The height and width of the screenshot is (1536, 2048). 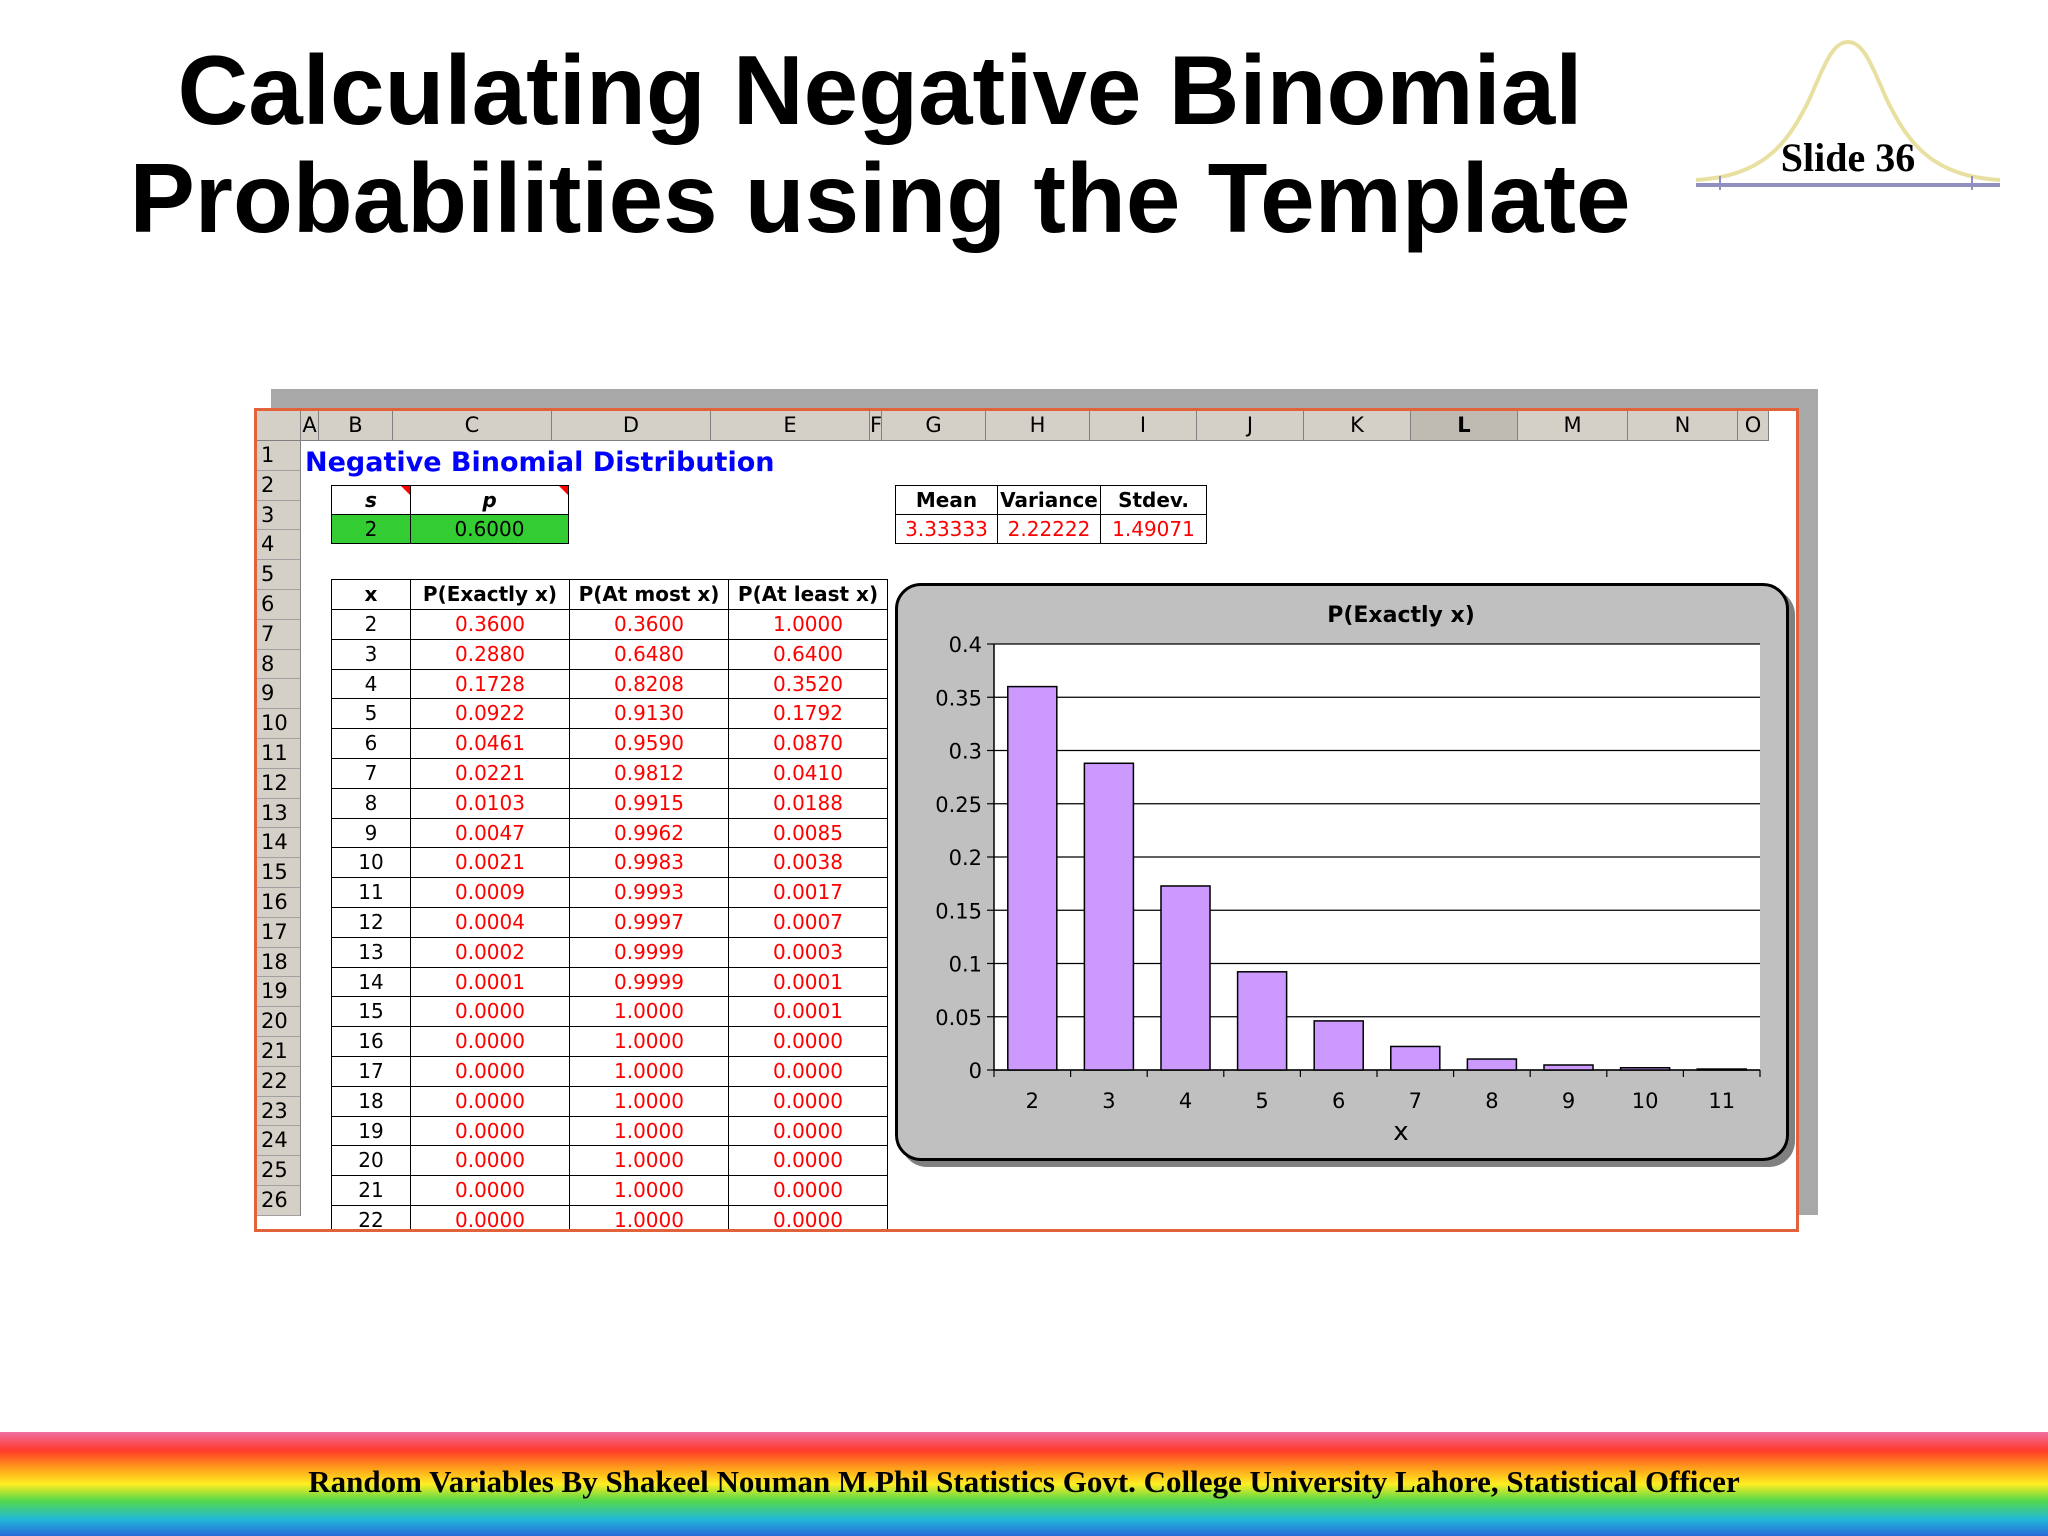 I want to click on row-header-21: 21, so click(x=279, y=1052).